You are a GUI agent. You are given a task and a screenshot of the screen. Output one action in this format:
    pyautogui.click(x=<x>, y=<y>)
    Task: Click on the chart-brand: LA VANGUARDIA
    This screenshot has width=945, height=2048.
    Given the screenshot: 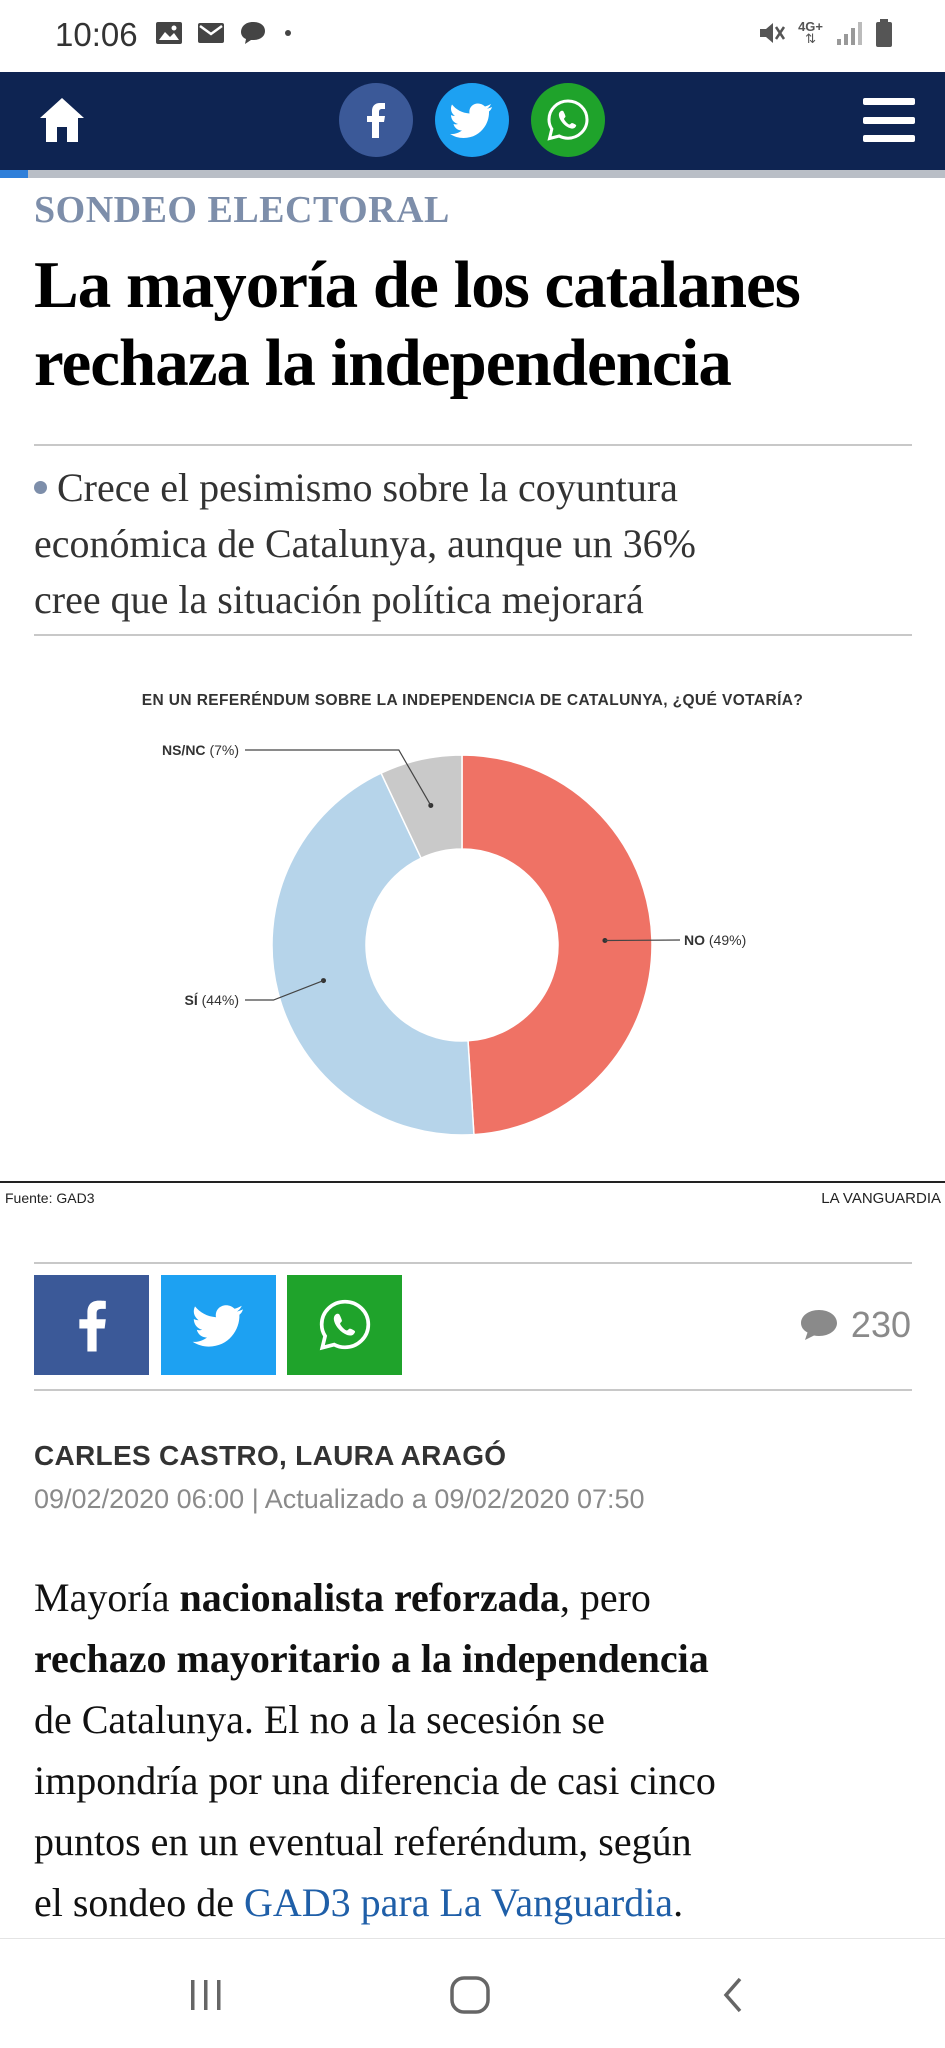 What is the action you would take?
    pyautogui.click(x=881, y=1198)
    